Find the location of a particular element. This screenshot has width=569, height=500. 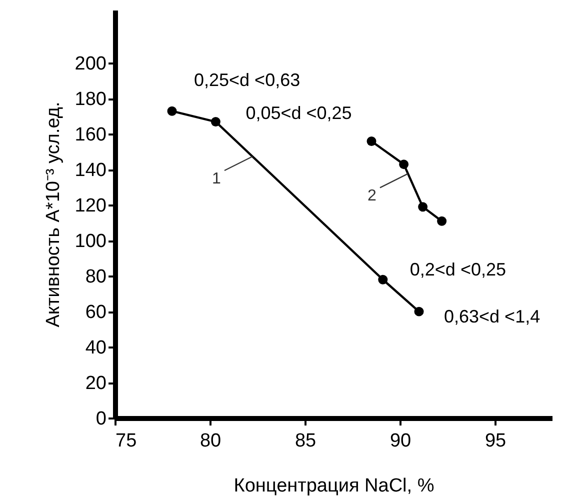

y-tick-label: 180 is located at coordinates (90, 99).